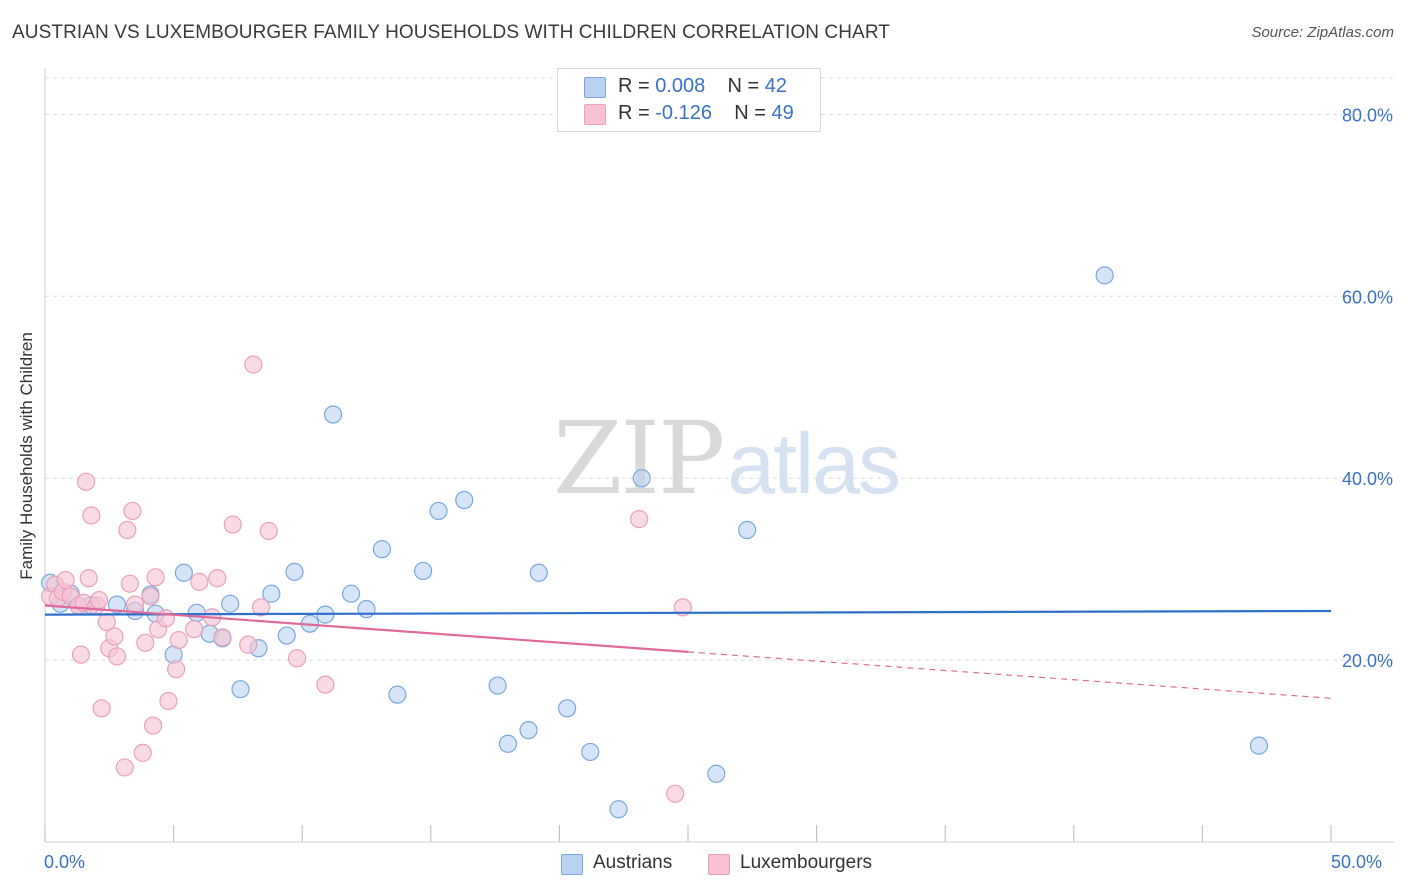 The height and width of the screenshot is (892, 1406). I want to click on watermark: ZIPatlas, so click(727, 458).